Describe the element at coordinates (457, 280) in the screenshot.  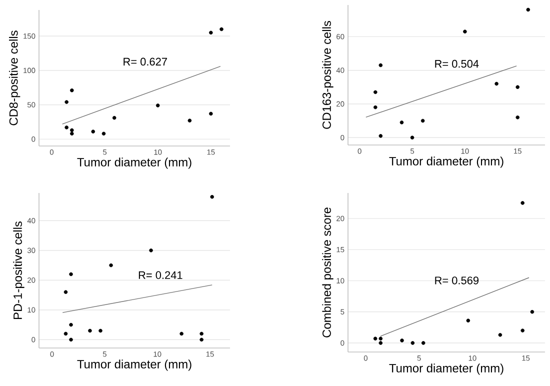
I see `annotation: R= 0.569` at that location.